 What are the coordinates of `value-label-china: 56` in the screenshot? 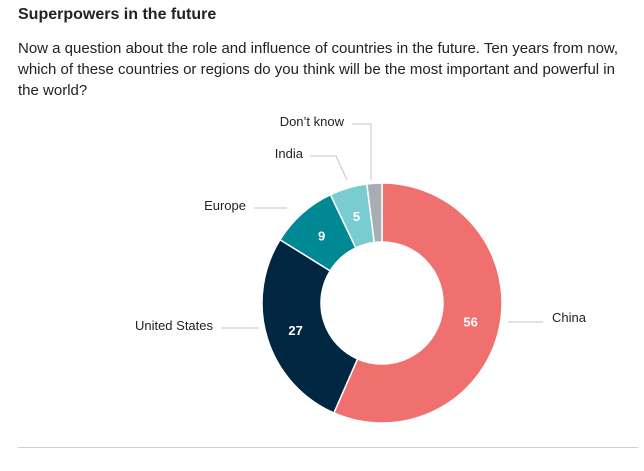 It's located at (470, 322).